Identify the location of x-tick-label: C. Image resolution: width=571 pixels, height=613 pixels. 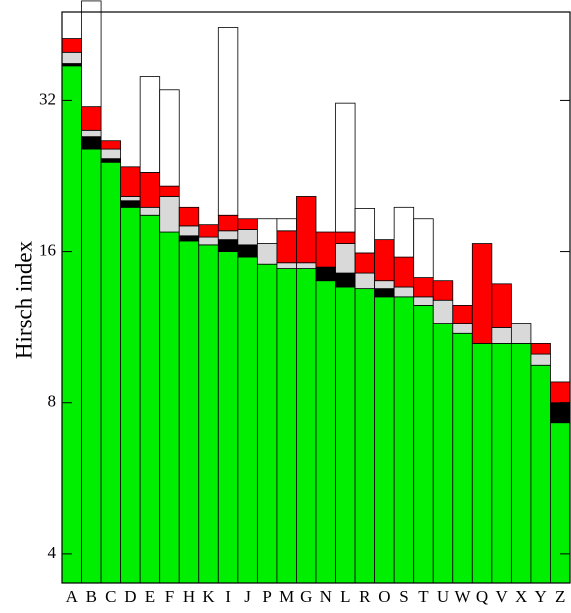
(110, 596).